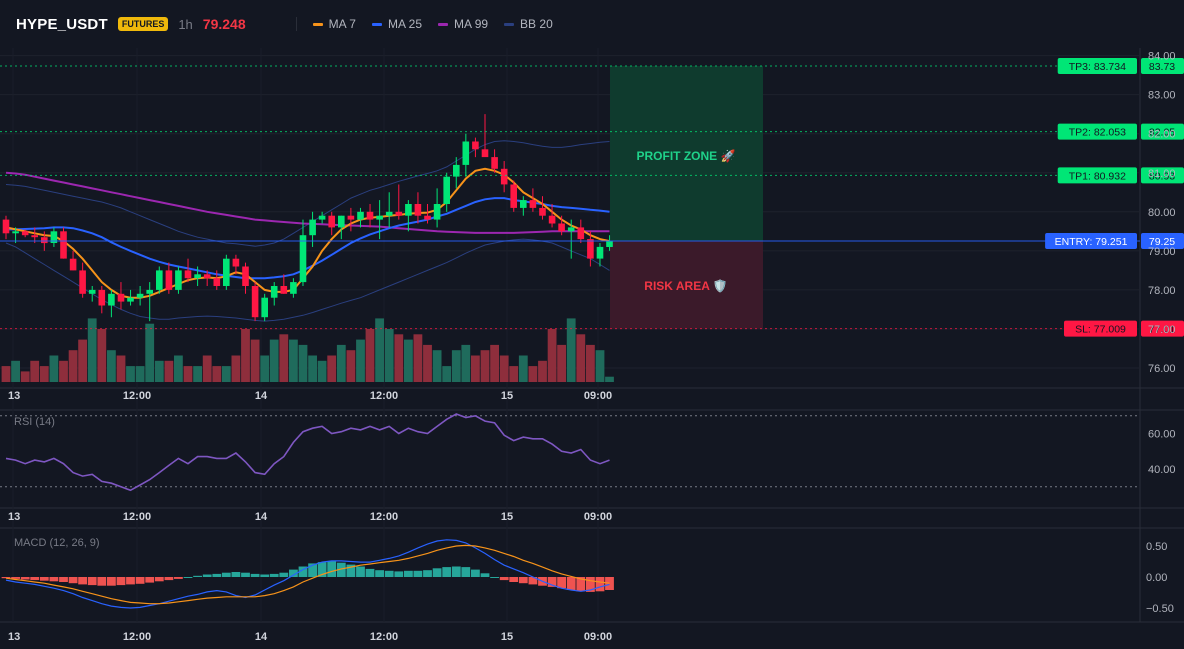 This screenshot has width=1184, height=649. Describe the element at coordinates (598, 637) in the screenshot. I see `time-tick-2-5: 09:00` at that location.